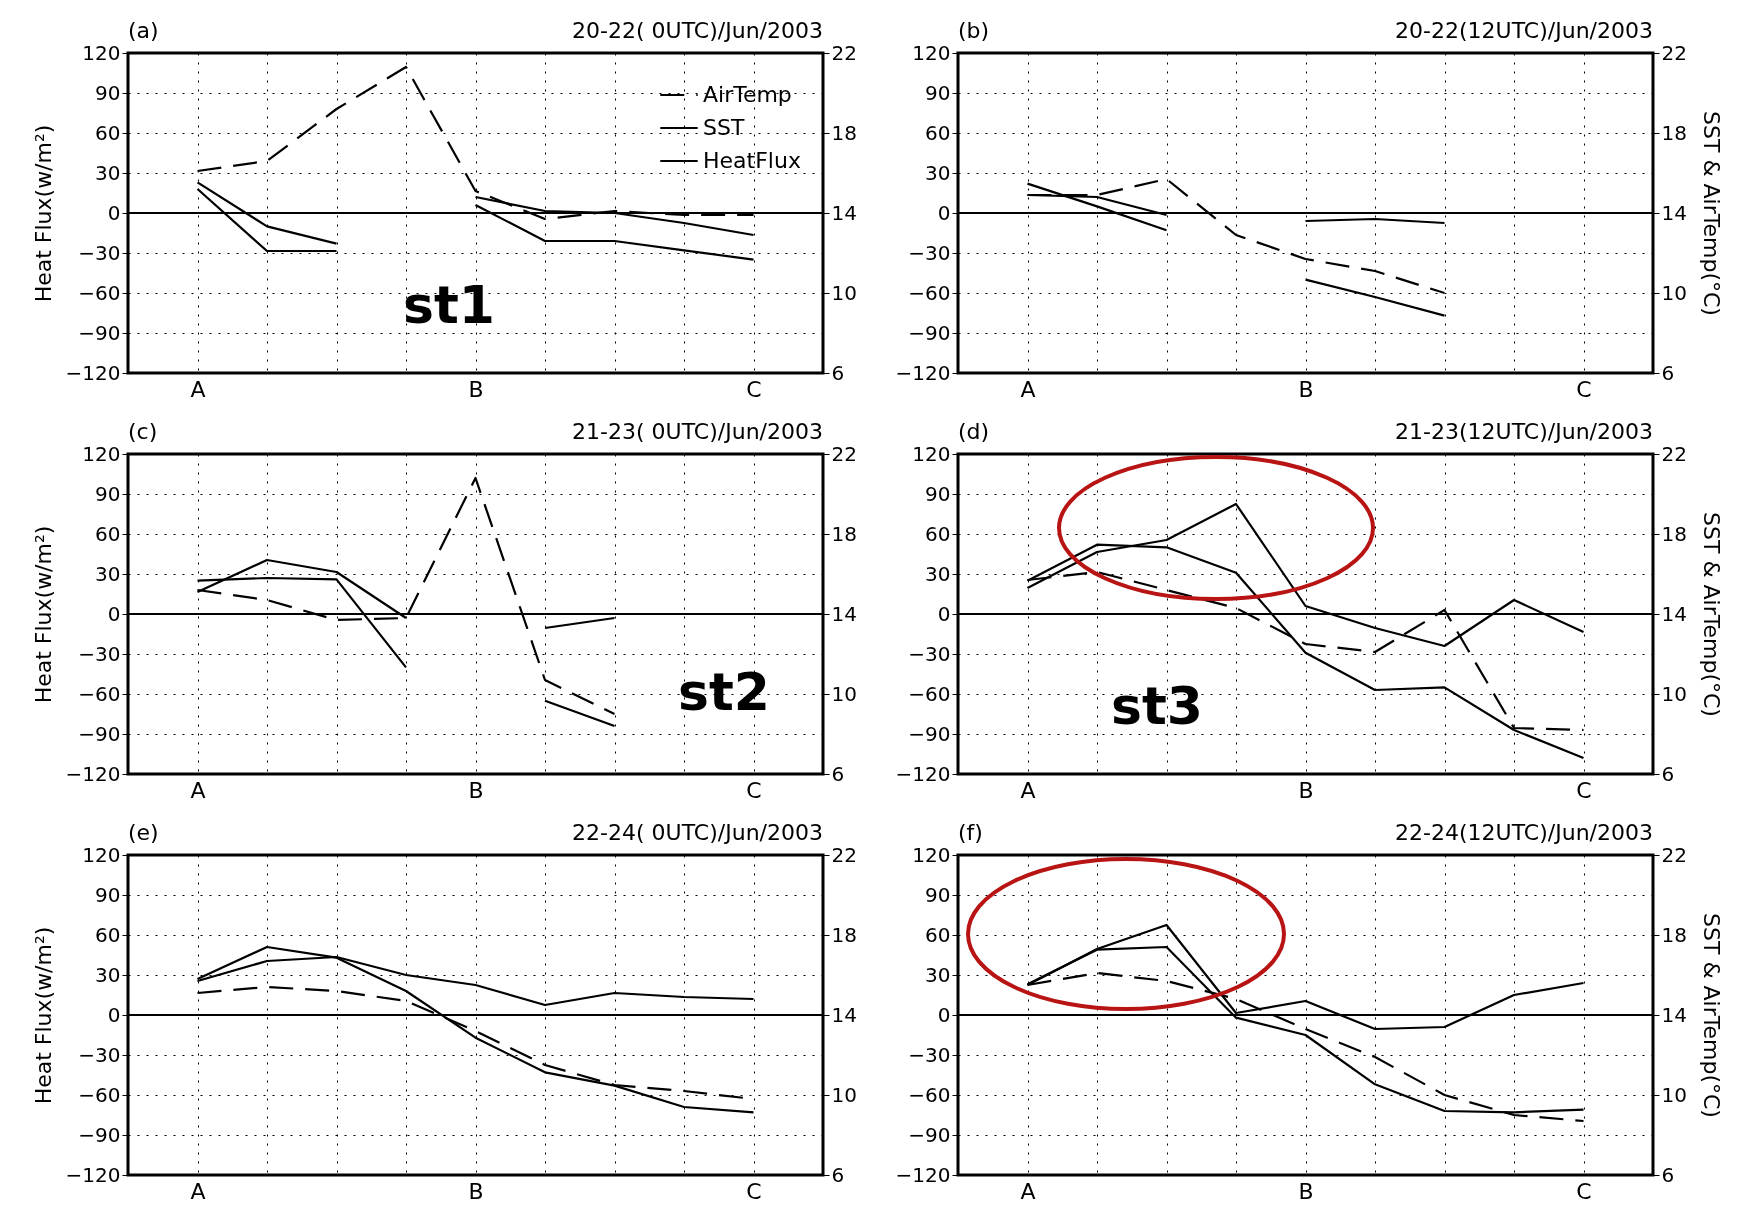  Describe the element at coordinates (974, 431) in the screenshot. I see `text: (d)` at that location.